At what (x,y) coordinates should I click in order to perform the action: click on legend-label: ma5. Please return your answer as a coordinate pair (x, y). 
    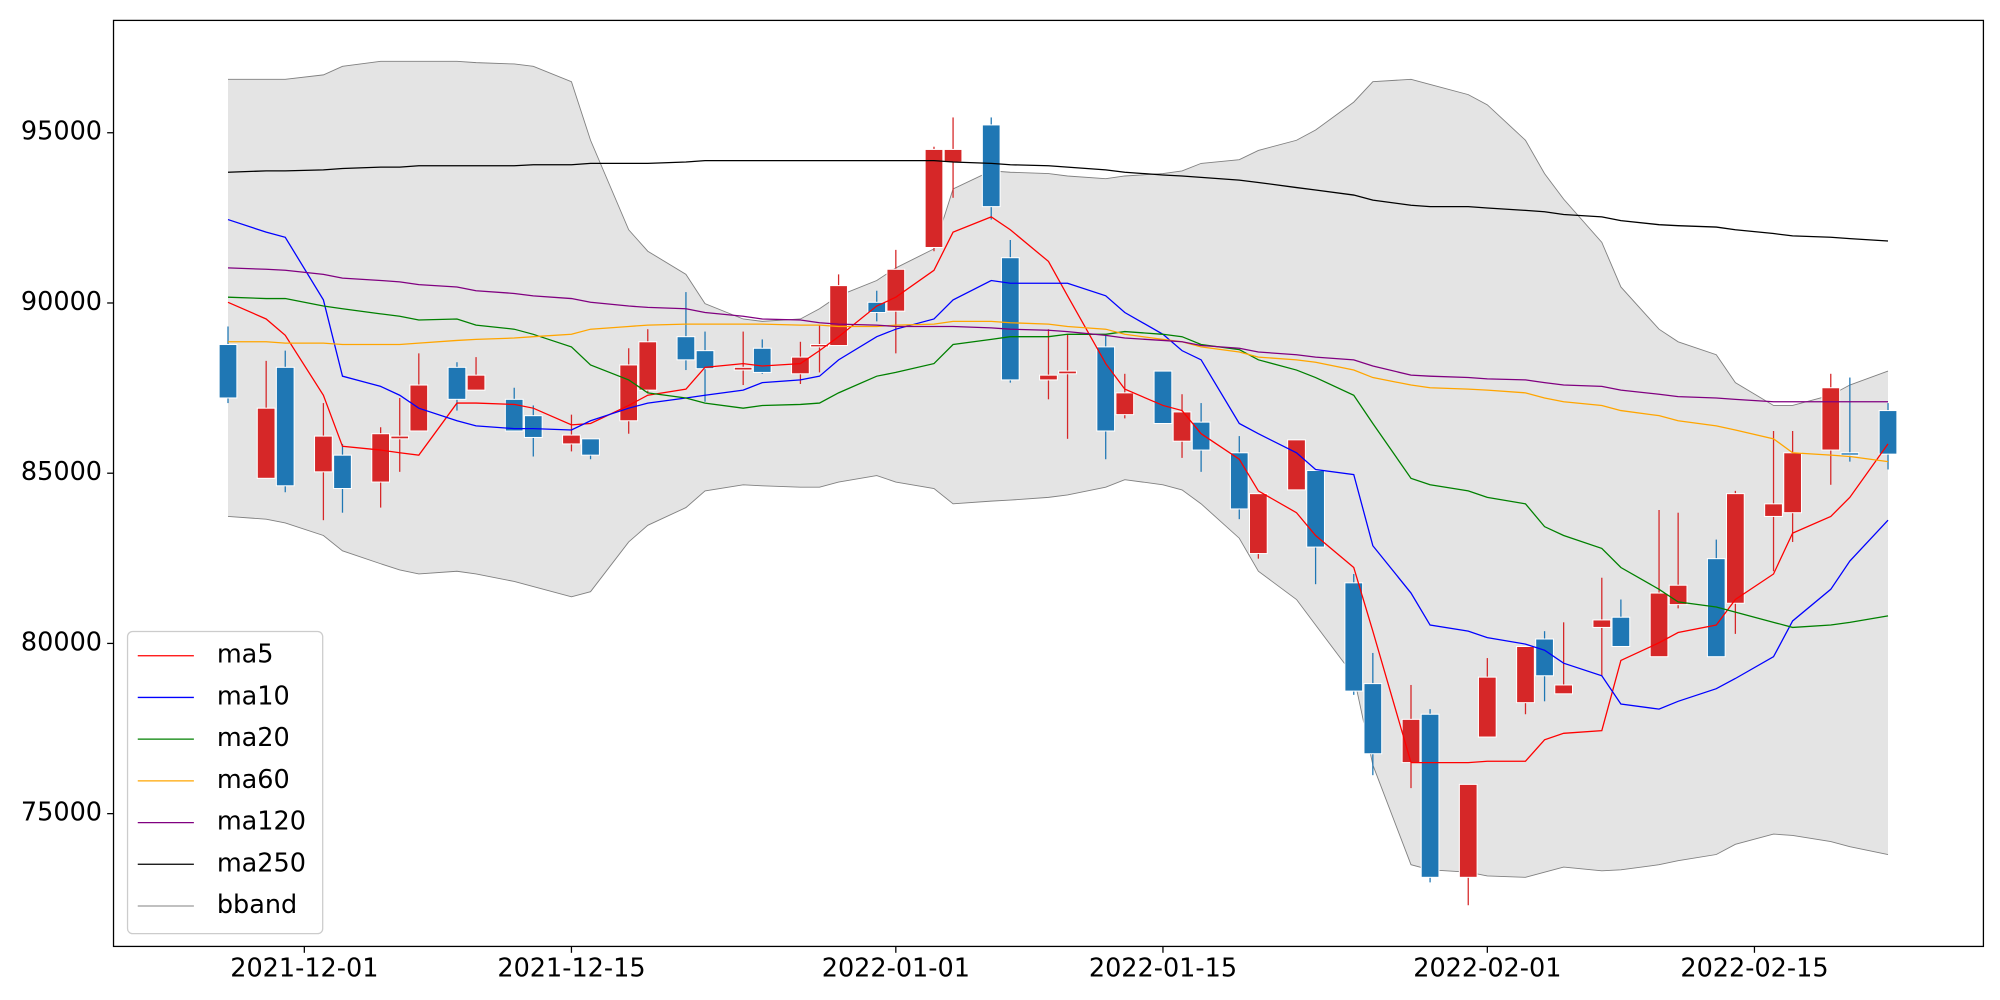
    Looking at the image, I should click on (245, 655).